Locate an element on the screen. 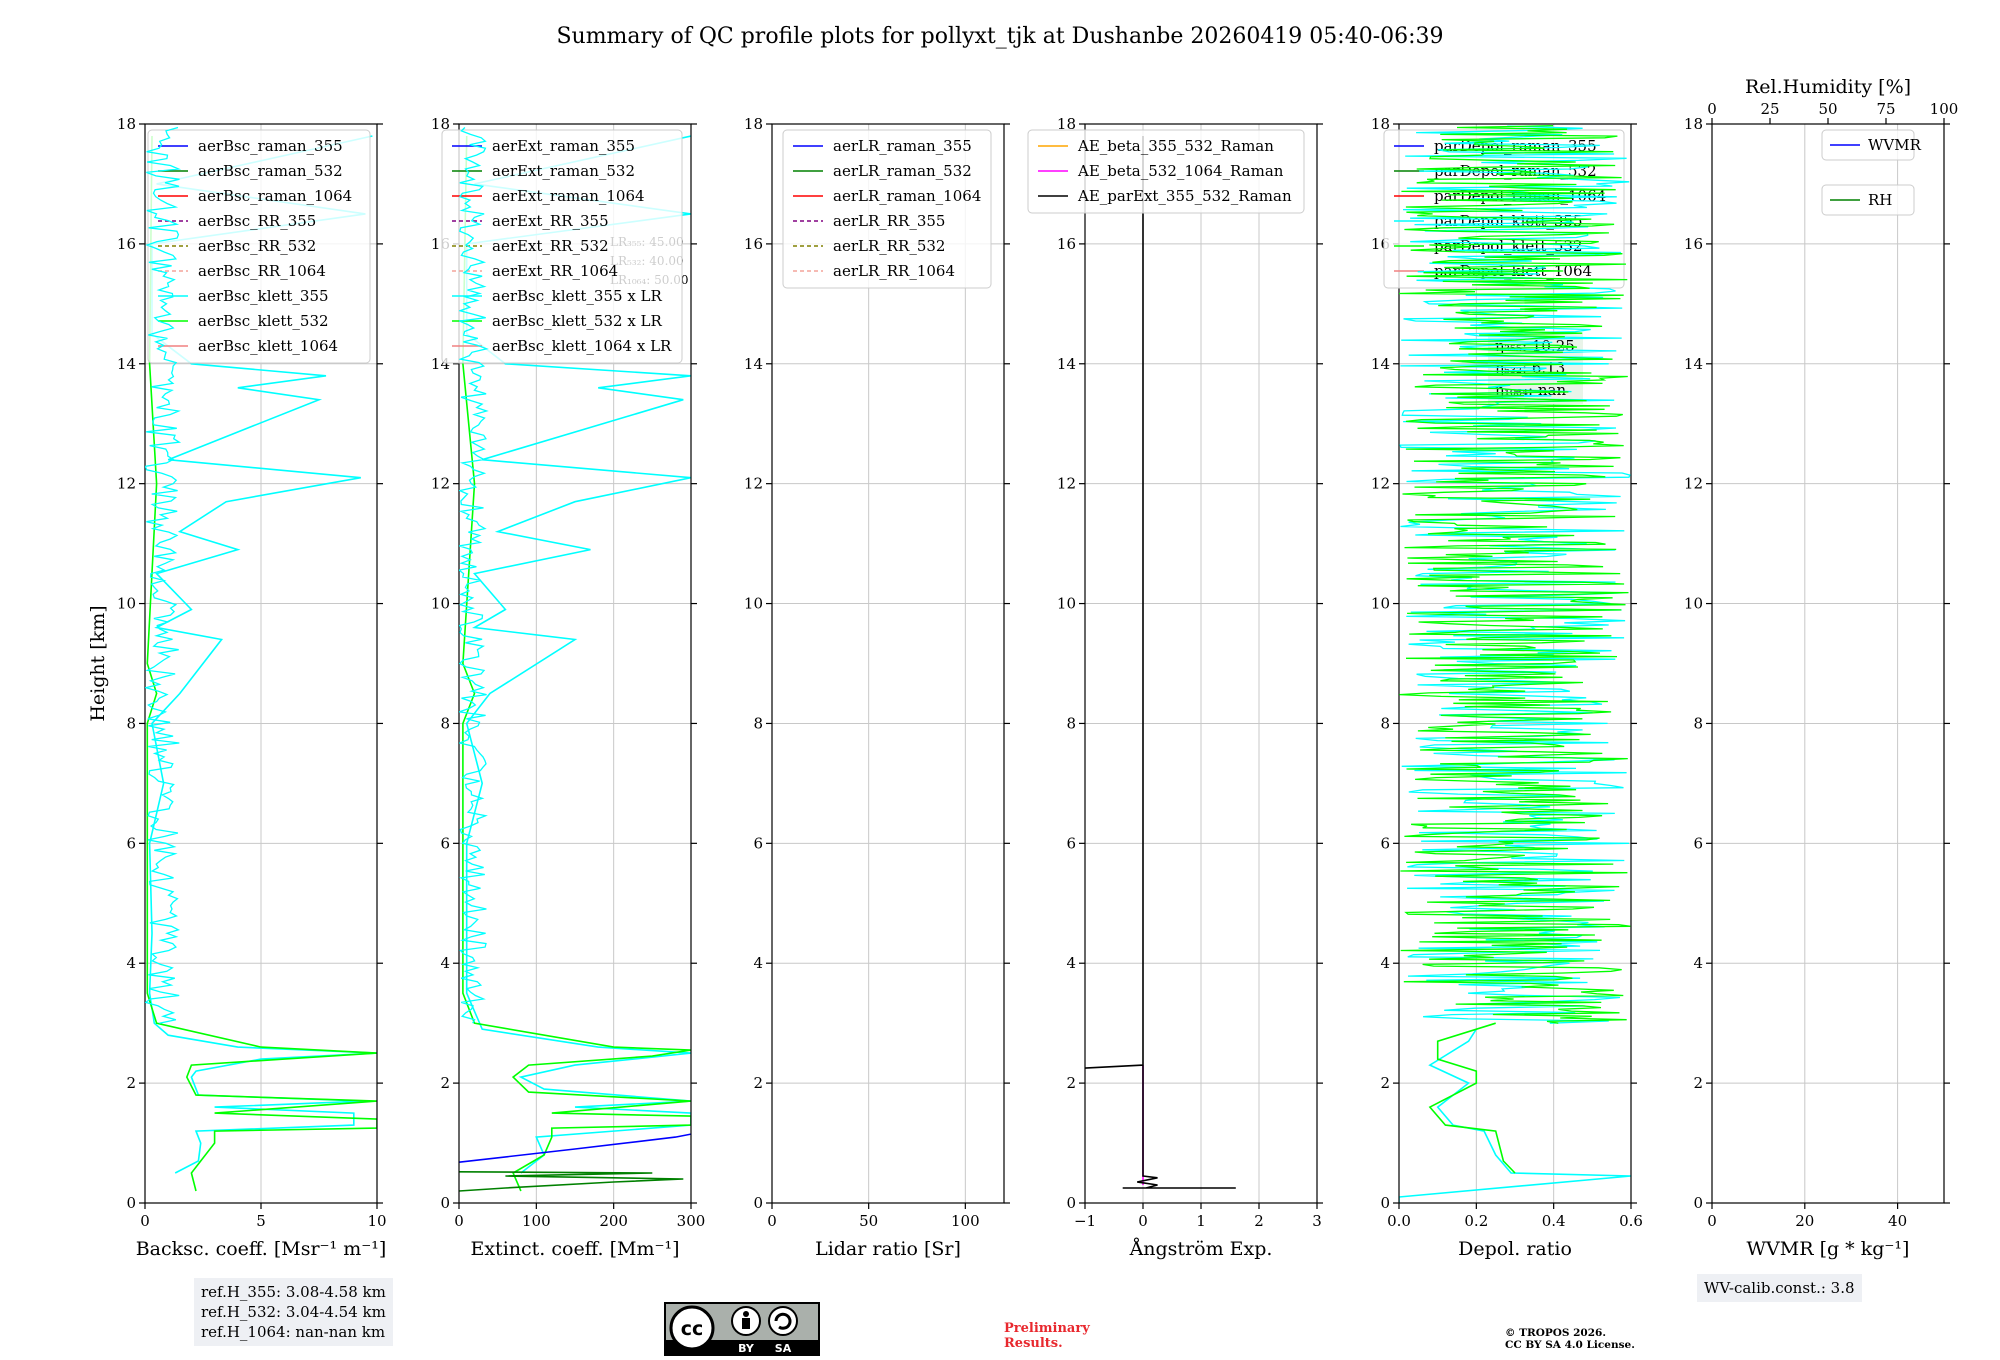  legend-wvmr: WVMR RH is located at coordinates (1871, 172).